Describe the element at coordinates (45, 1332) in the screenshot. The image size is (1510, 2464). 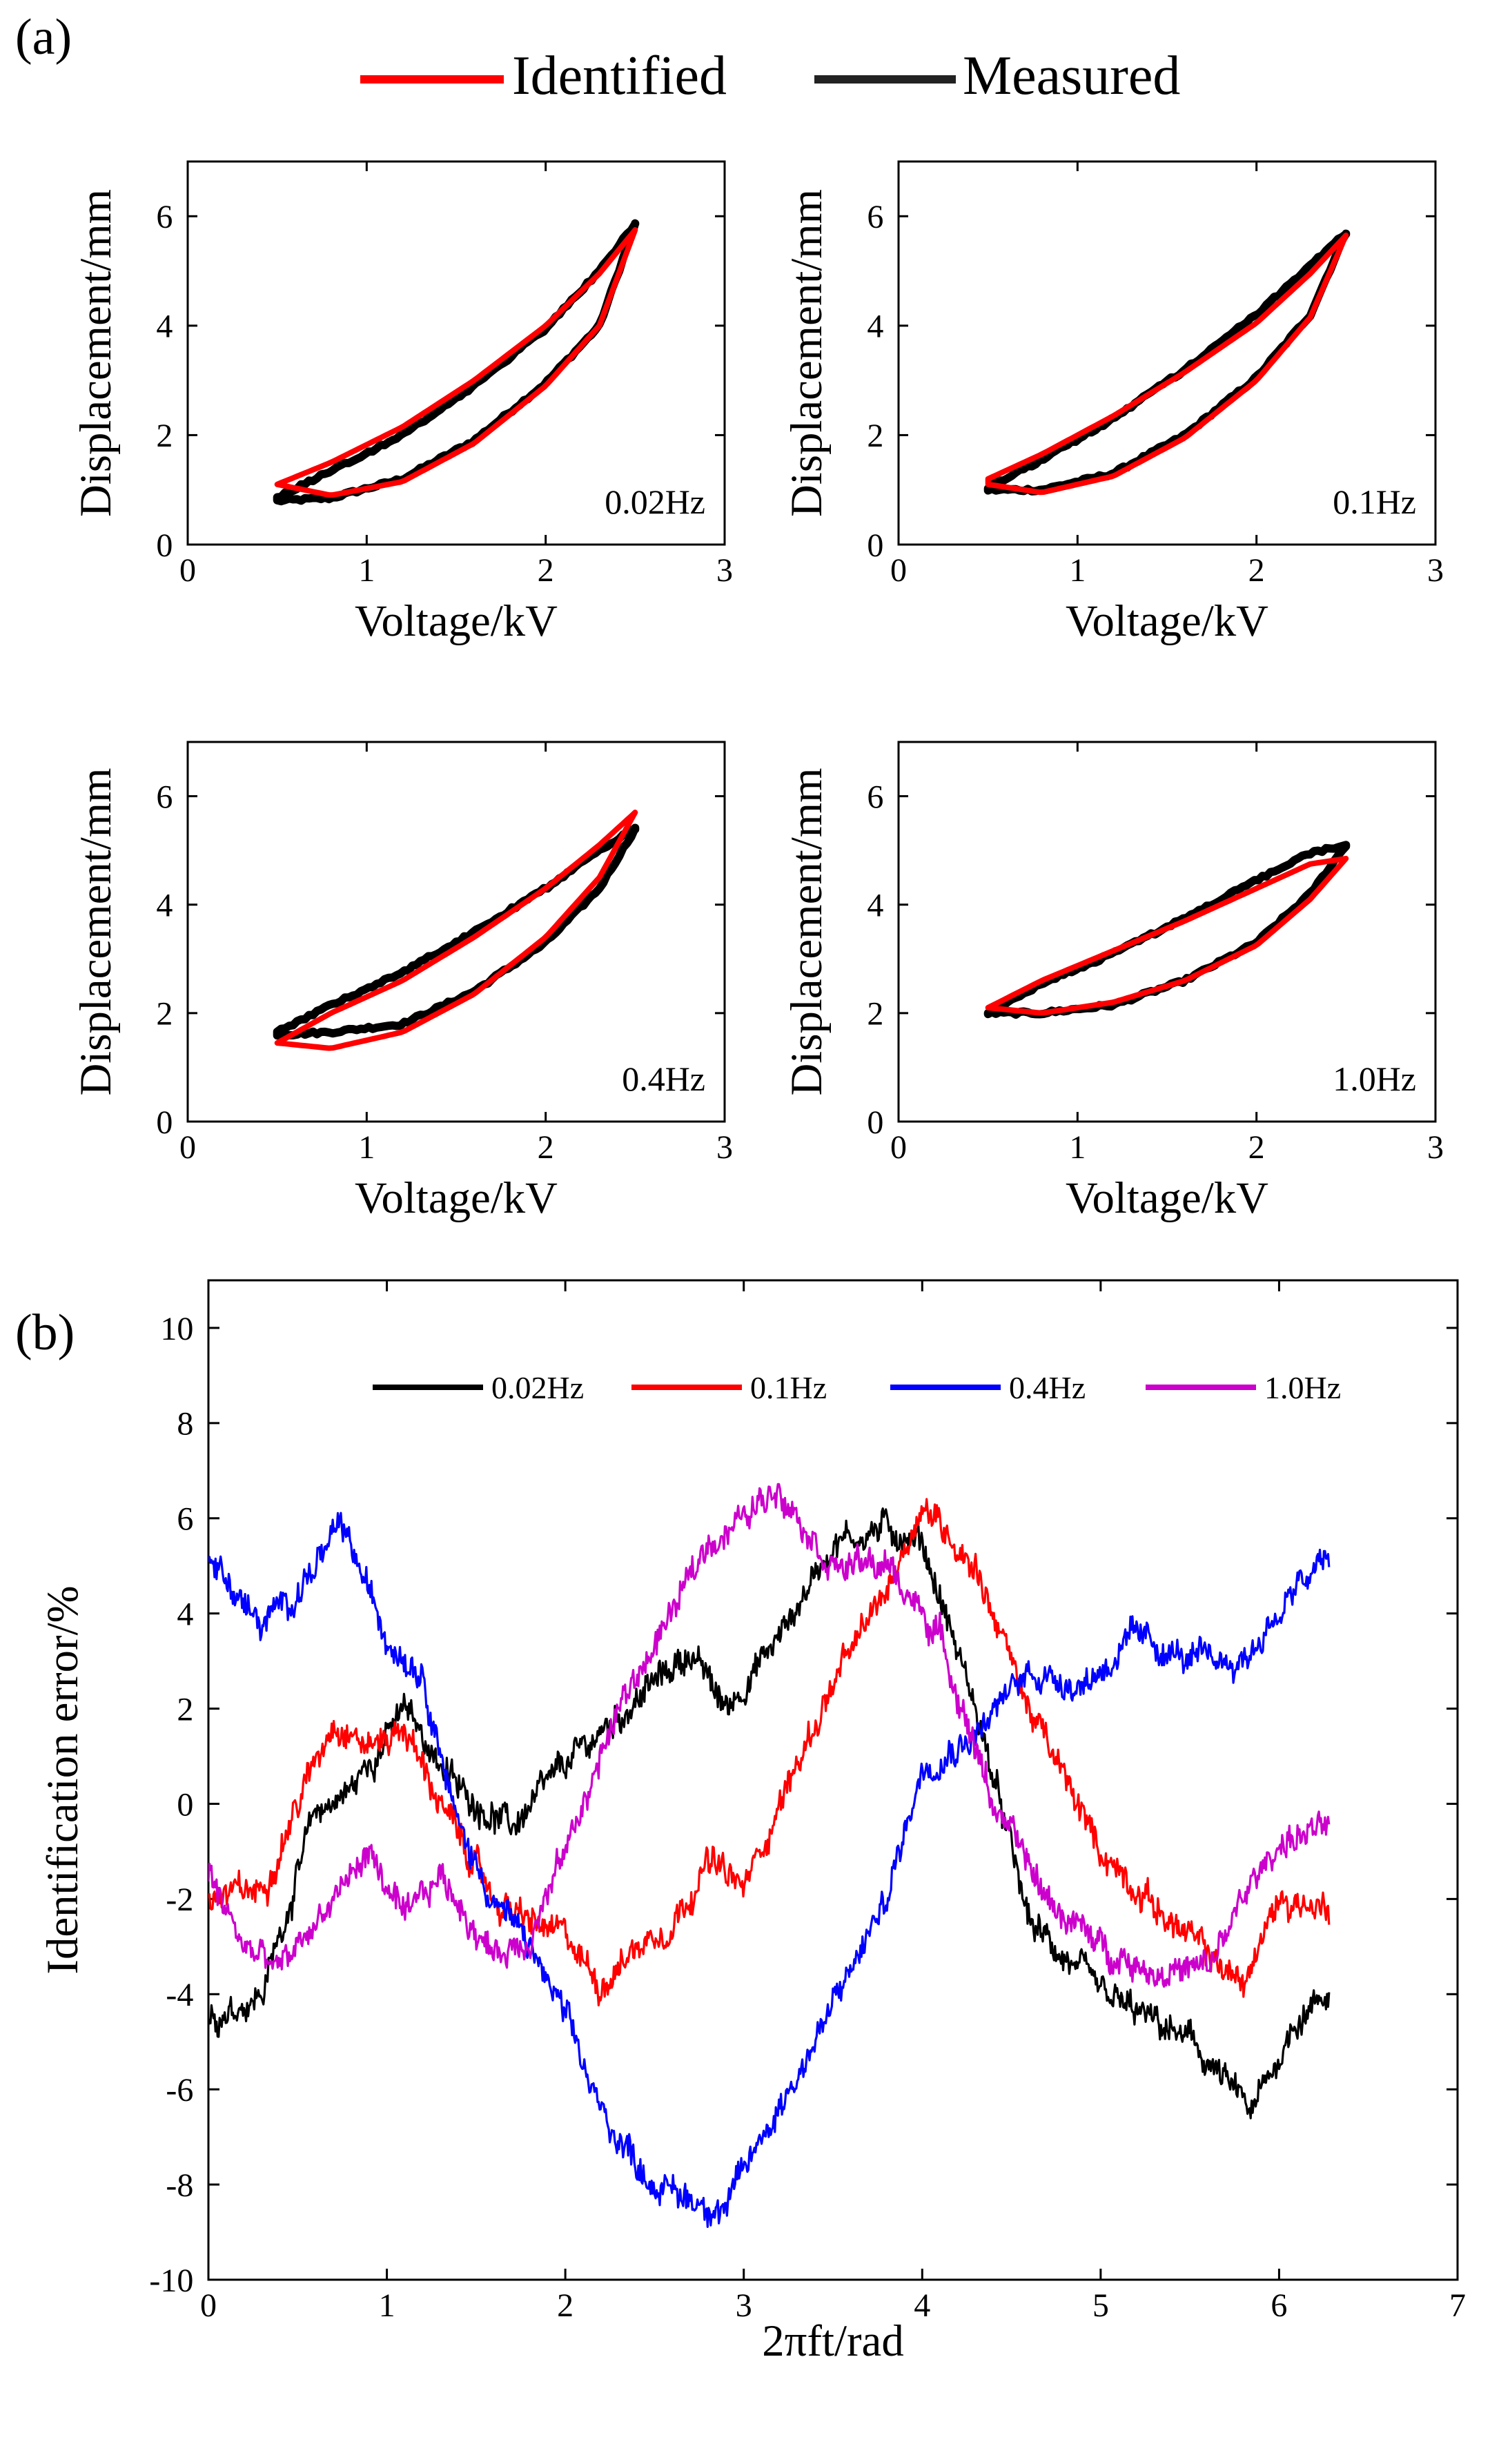
I see `panel-label-b: (b)` at that location.